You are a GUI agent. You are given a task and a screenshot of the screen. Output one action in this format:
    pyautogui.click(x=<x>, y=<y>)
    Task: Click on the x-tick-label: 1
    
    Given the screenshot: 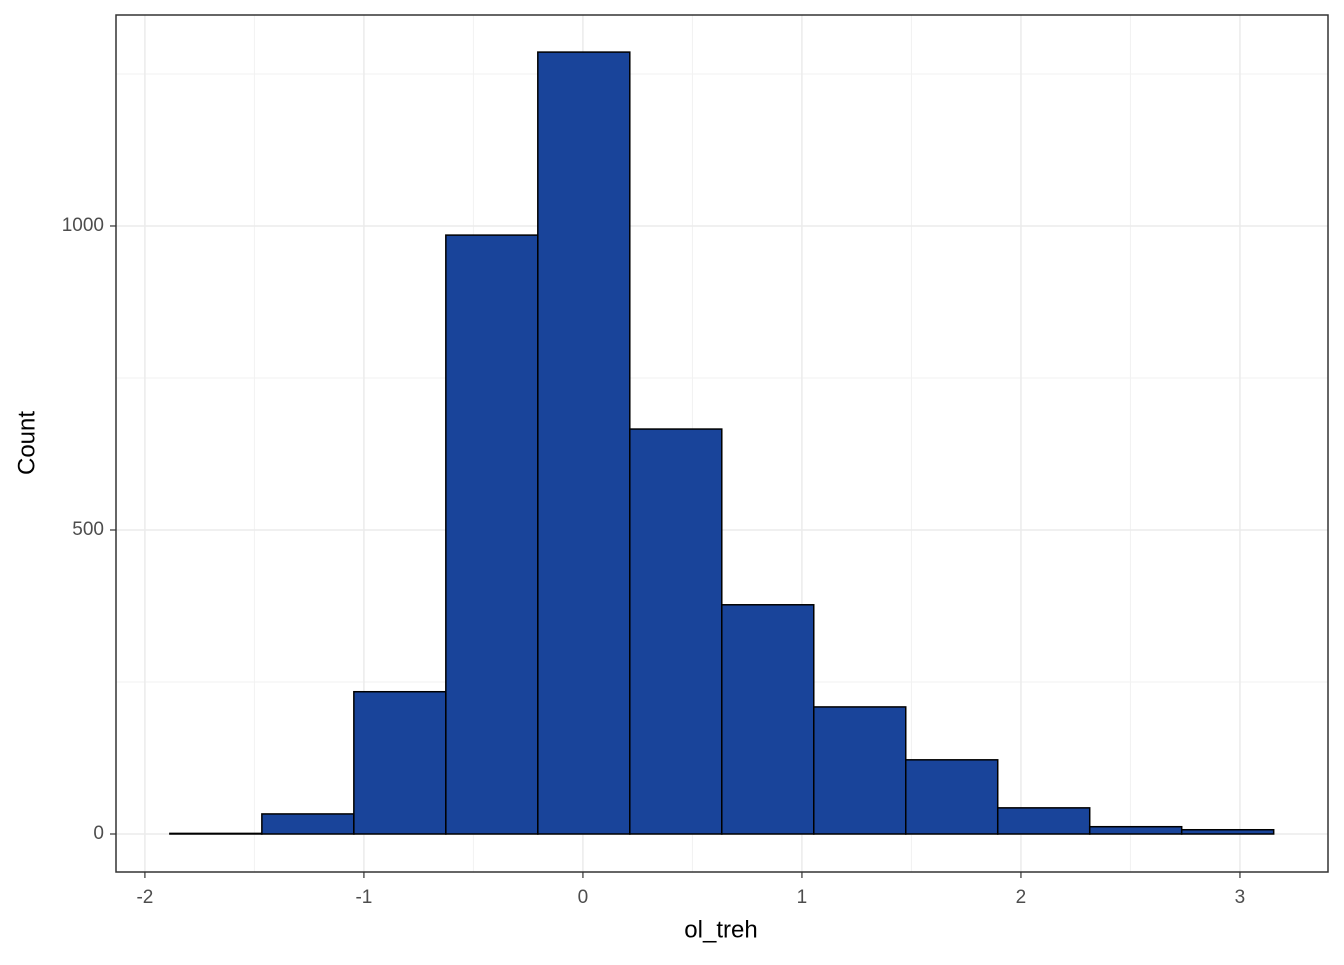 What is the action you would take?
    pyautogui.click(x=802, y=897)
    